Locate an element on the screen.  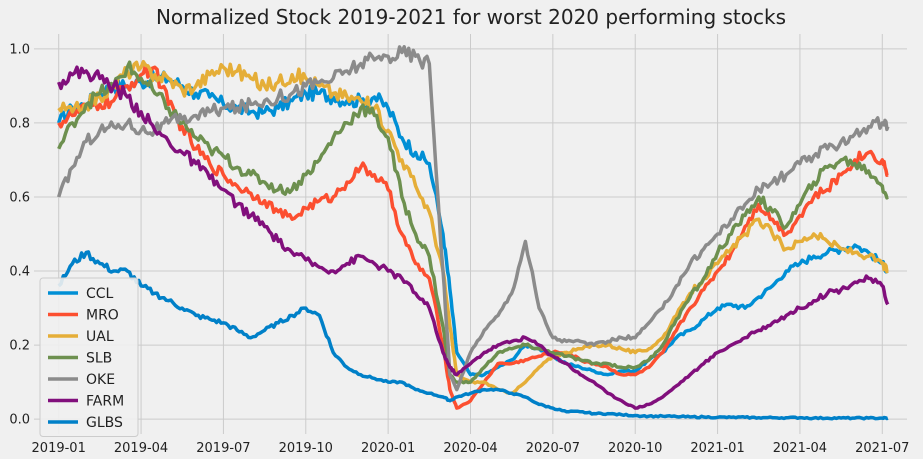
legend-label: UAL is located at coordinates (100, 337).